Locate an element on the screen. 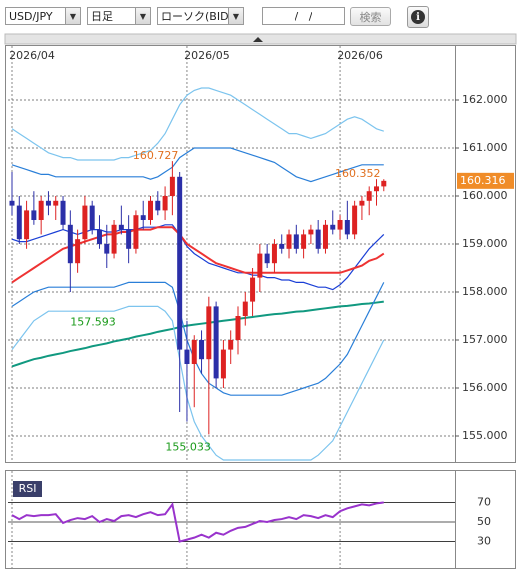 The width and height of the screenshot is (517, 571). high-annotation: 160.727 is located at coordinates (156, 155).